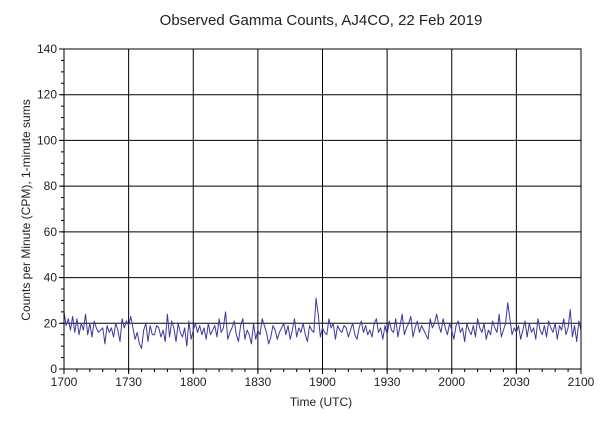 Image resolution: width=600 pixels, height=428 pixels. What do you see at coordinates (128, 382) in the screenshot?
I see `x-tick-label: 1730` at bounding box center [128, 382].